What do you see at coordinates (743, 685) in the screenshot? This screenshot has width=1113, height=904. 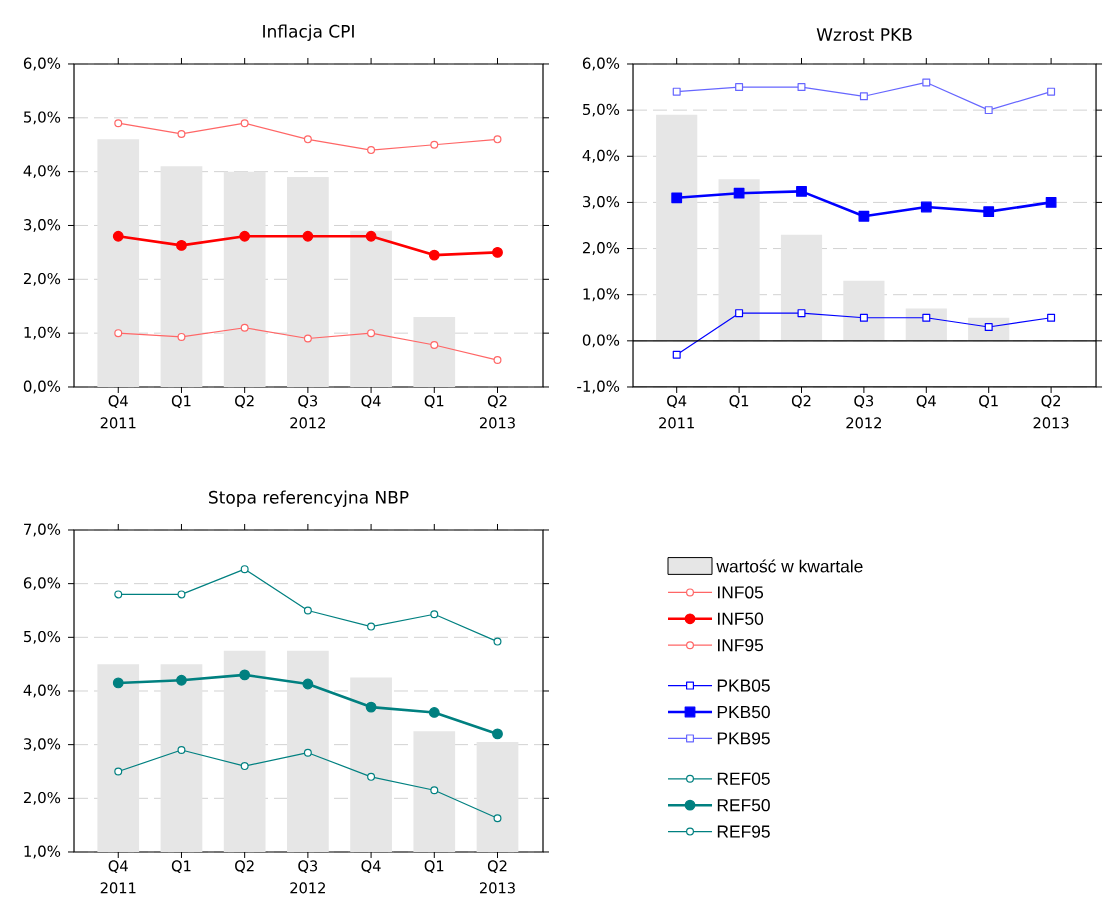 I see `legend-label: PKB05` at bounding box center [743, 685].